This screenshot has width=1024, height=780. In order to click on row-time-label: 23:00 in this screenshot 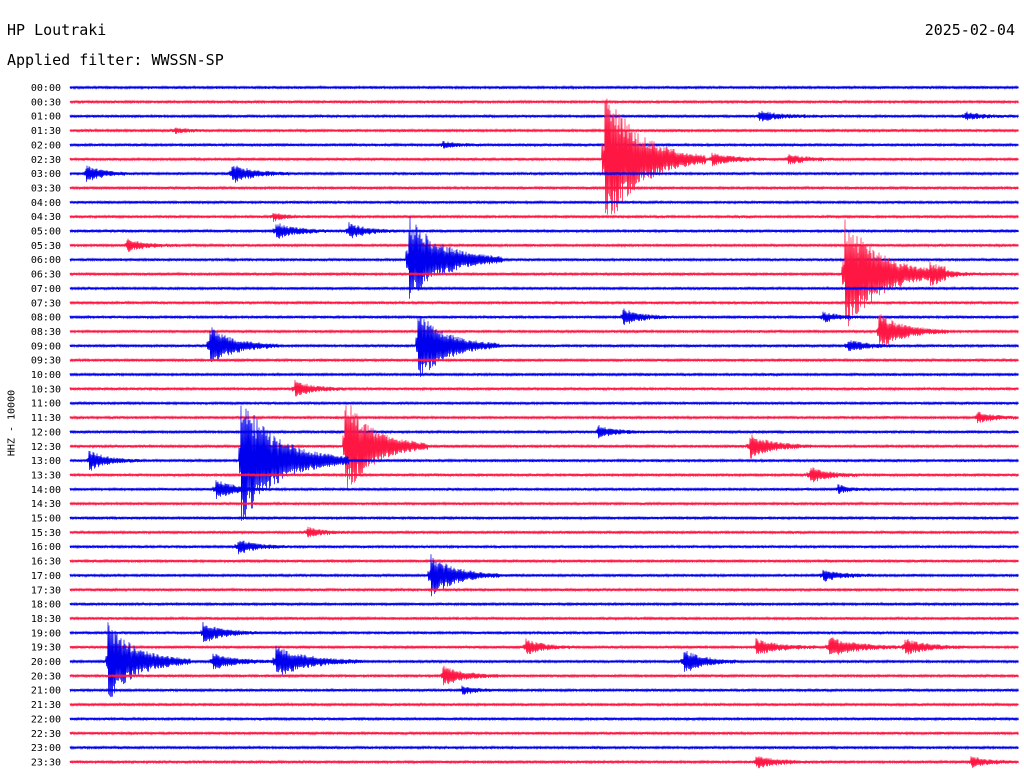, I will do `click(46, 748)`.